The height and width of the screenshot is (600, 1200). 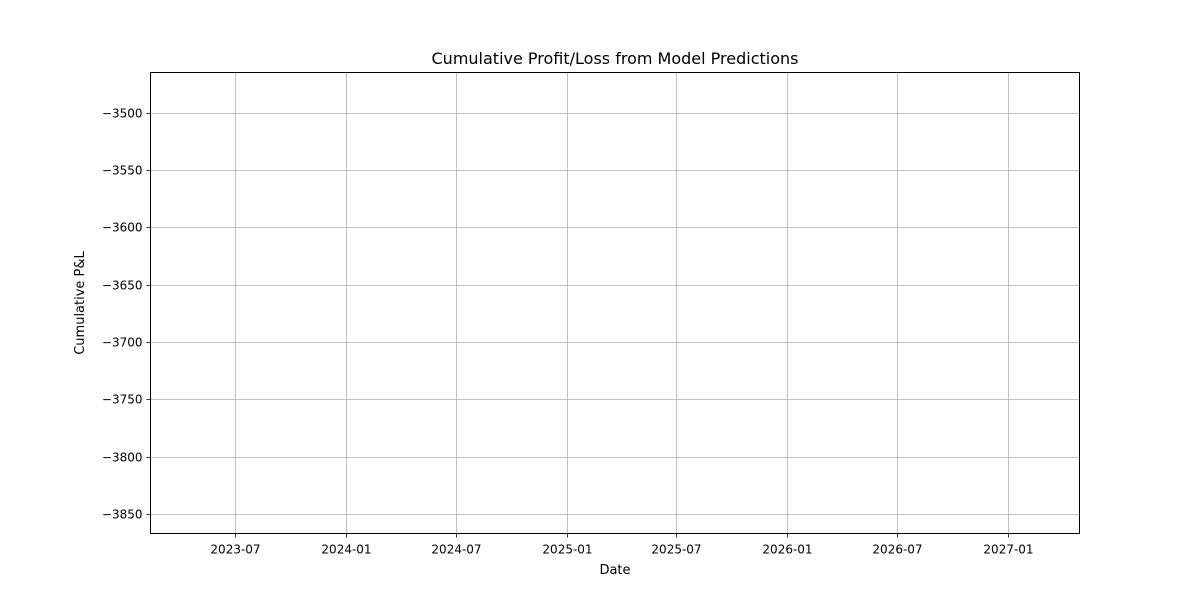 What do you see at coordinates (122, 228) in the screenshot?
I see `y-tick-label: −3600` at bounding box center [122, 228].